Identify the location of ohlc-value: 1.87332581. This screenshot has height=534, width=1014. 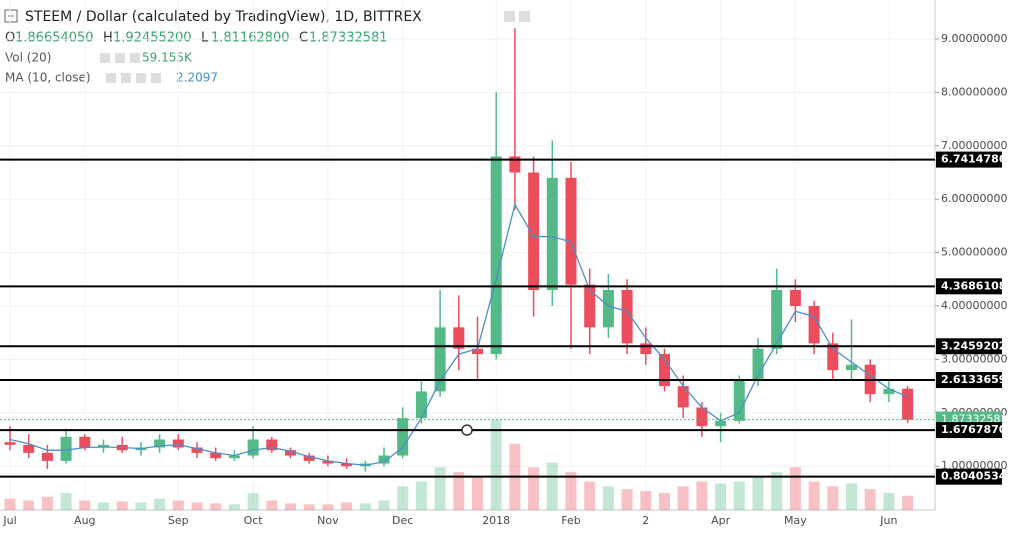
(348, 38).